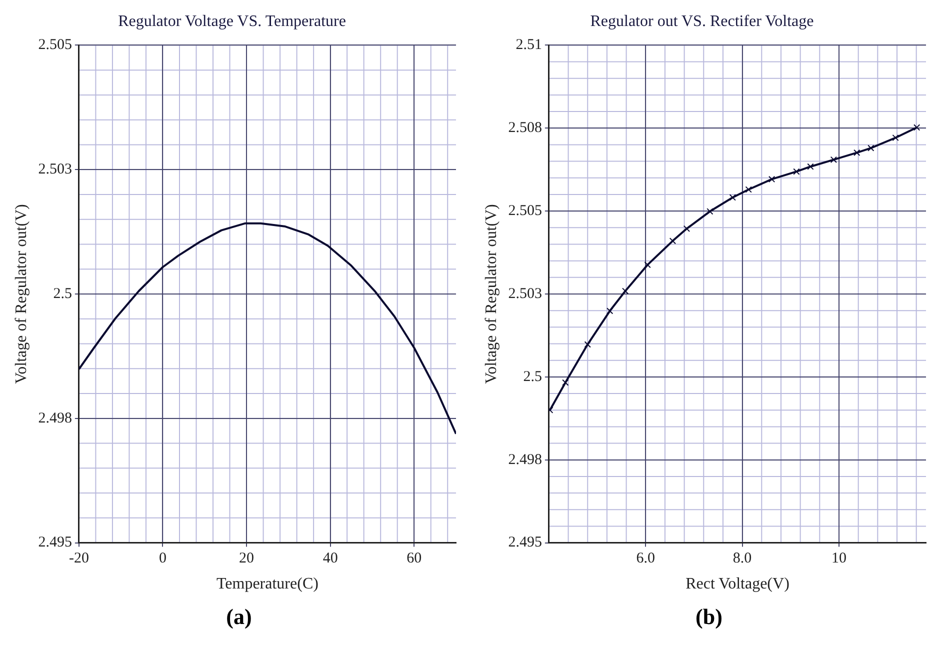 Image resolution: width=949 pixels, height=651 pixels. I want to click on y-tick-label: 2.51, so click(529, 45).